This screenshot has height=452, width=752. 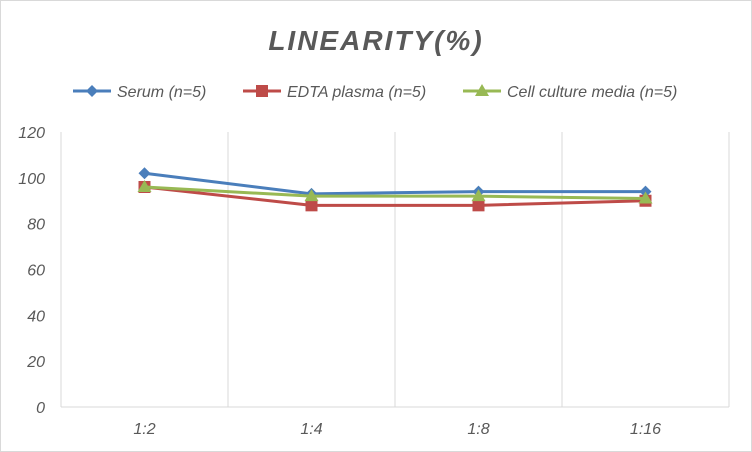 What do you see at coordinates (645, 429) in the screenshot?
I see `x-tick-label: 1:16` at bounding box center [645, 429].